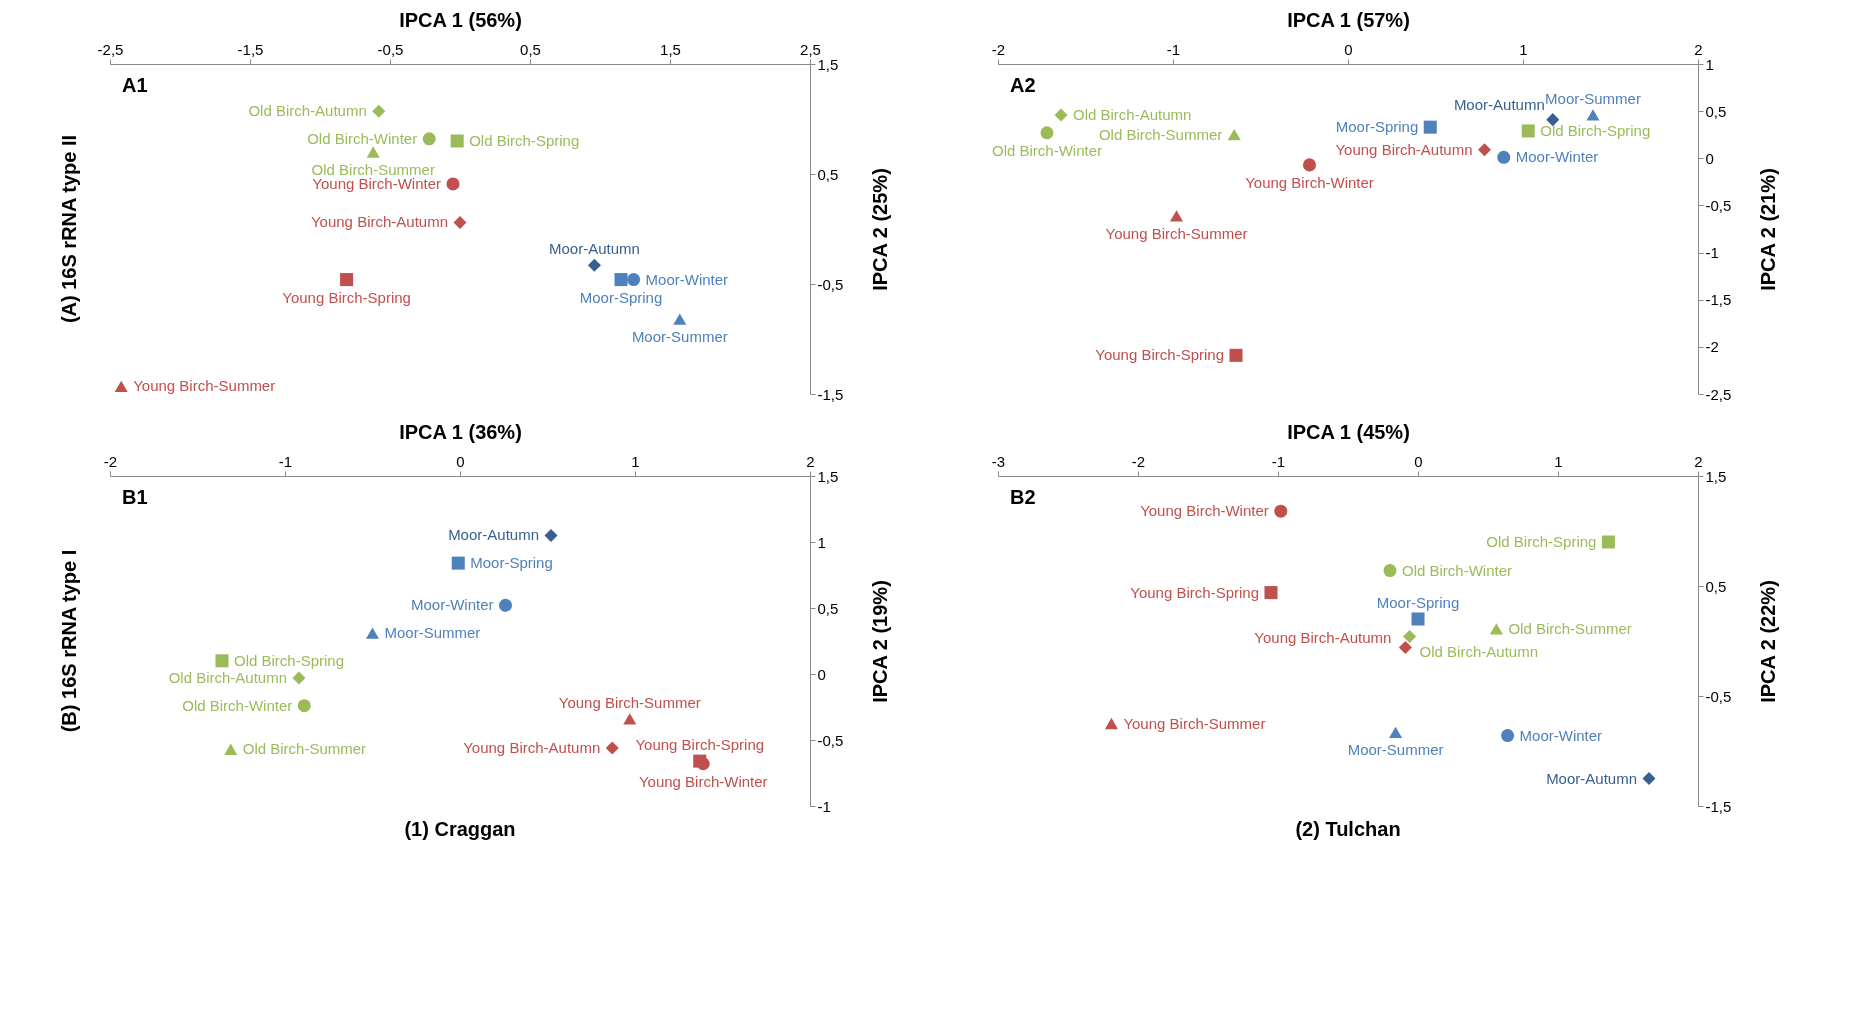  I want to click on series-label: Moor-Summer, so click(1593, 98).